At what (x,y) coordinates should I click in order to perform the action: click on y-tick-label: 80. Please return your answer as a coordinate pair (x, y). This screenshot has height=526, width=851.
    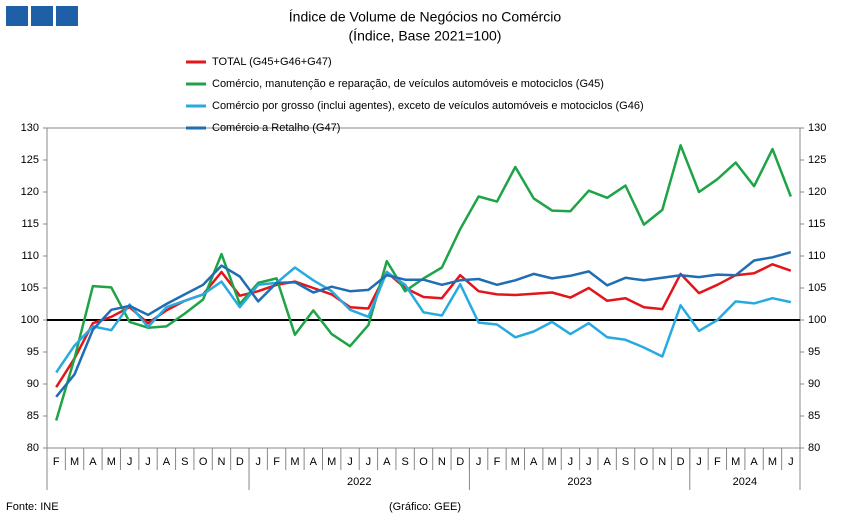
    Looking at the image, I should click on (33, 448).